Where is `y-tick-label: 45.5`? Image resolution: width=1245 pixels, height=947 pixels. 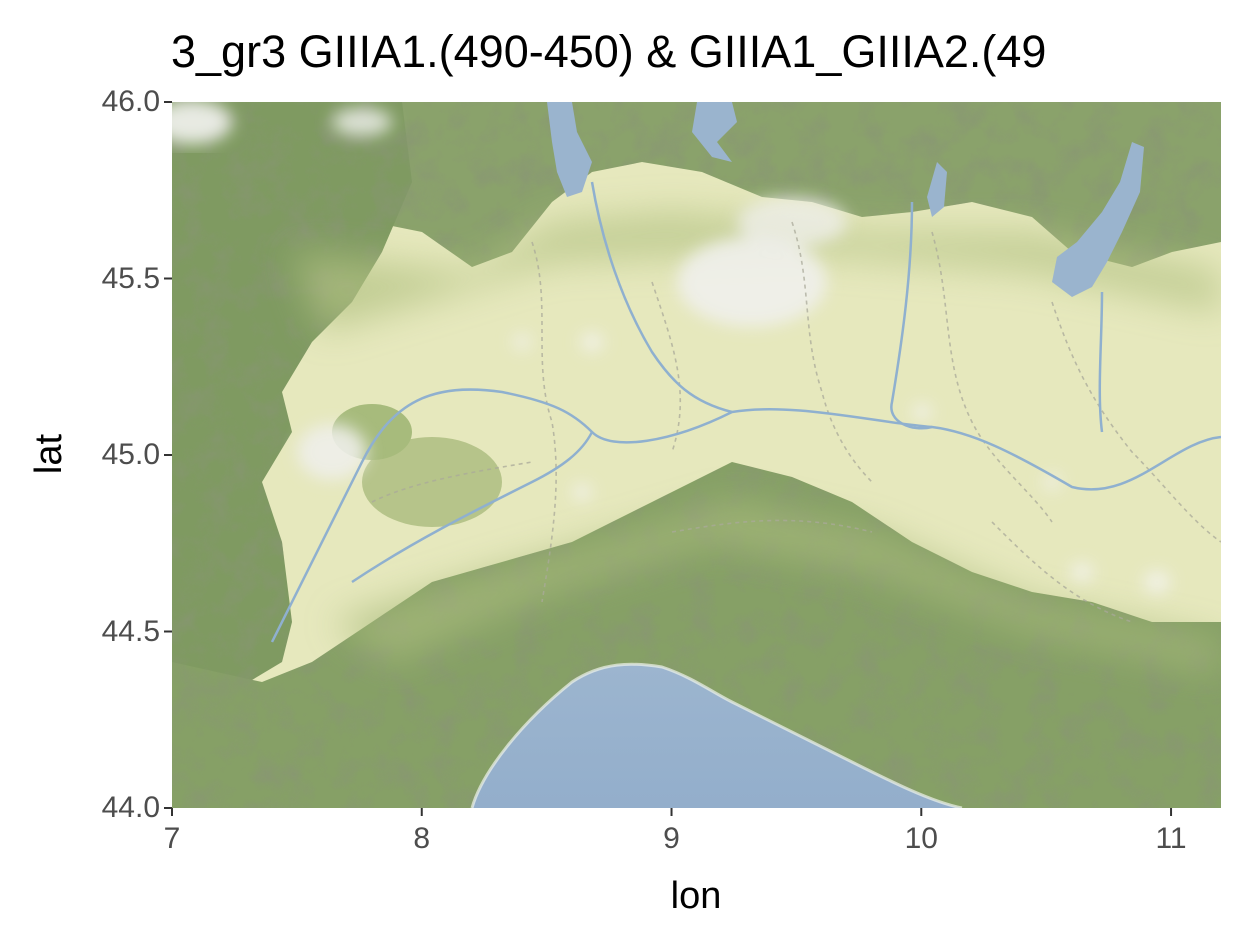
y-tick-label: 45.5 is located at coordinates (130, 278).